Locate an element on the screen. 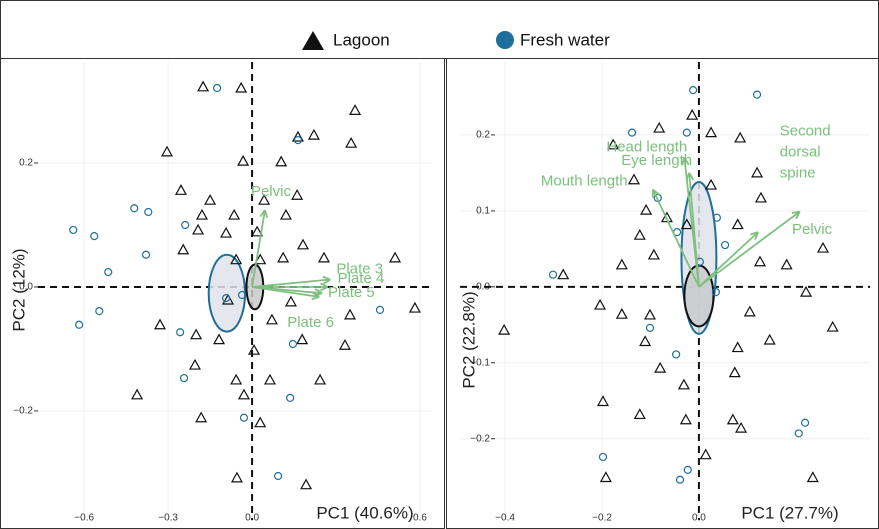 The height and width of the screenshot is (529, 879). x-tick-label: 0.6 is located at coordinates (420, 518).